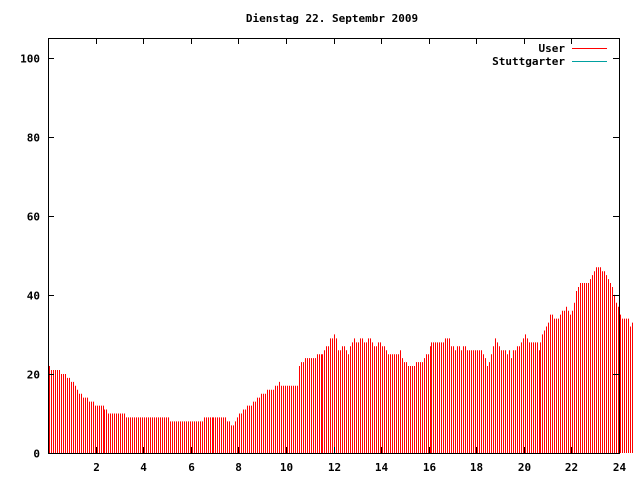  What do you see at coordinates (36, 454) in the screenshot?
I see `y-tick-label-0: 0` at bounding box center [36, 454].